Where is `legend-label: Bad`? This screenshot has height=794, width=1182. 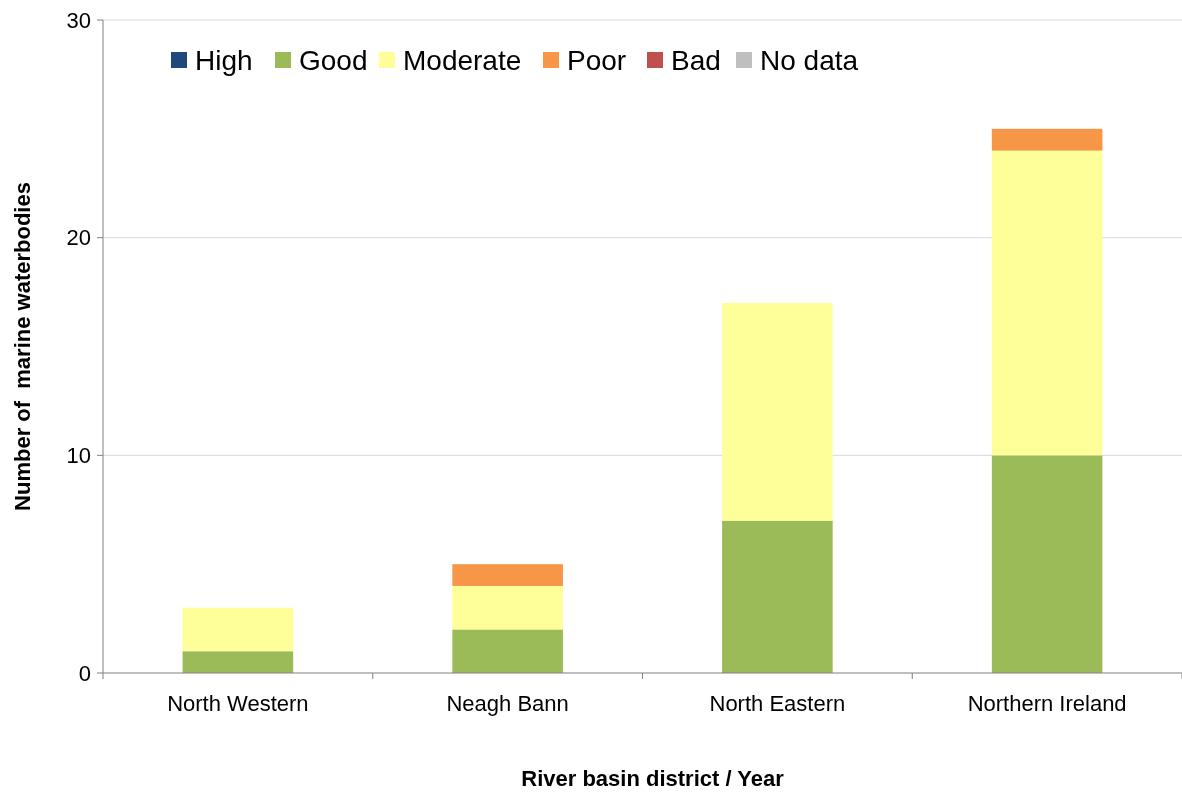 legend-label: Bad is located at coordinates (696, 60).